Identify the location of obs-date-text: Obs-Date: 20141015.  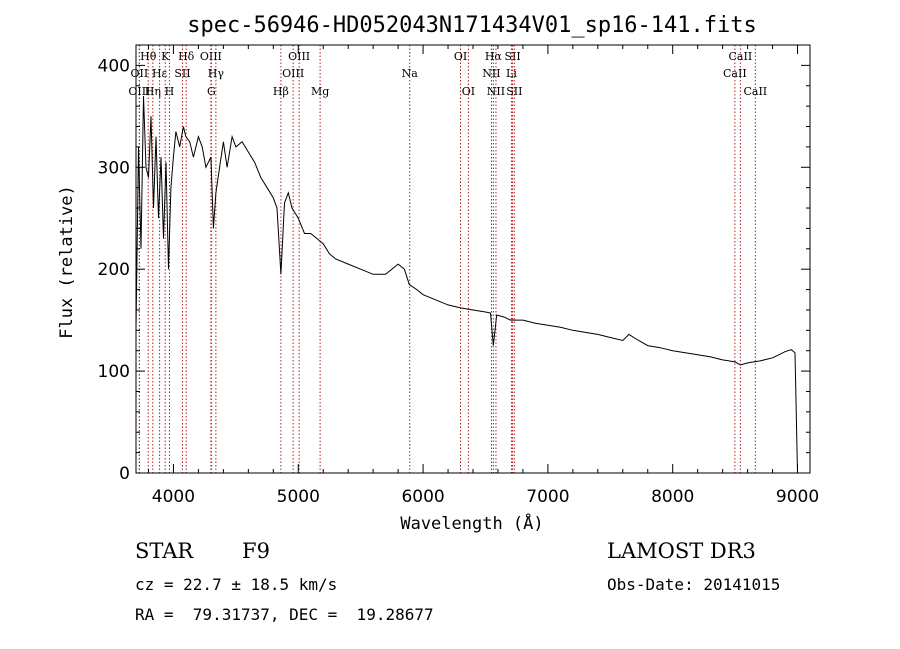
(694, 584).